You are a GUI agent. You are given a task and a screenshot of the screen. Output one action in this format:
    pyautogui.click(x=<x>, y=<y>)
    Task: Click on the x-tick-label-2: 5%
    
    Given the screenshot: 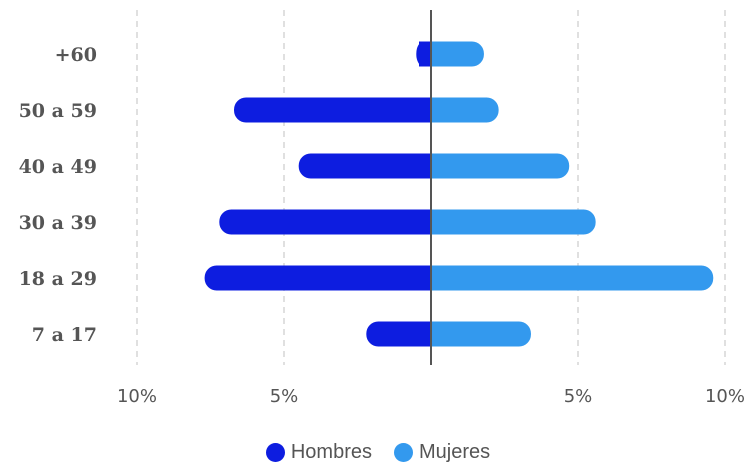 What is the action you would take?
    pyautogui.click(x=578, y=396)
    